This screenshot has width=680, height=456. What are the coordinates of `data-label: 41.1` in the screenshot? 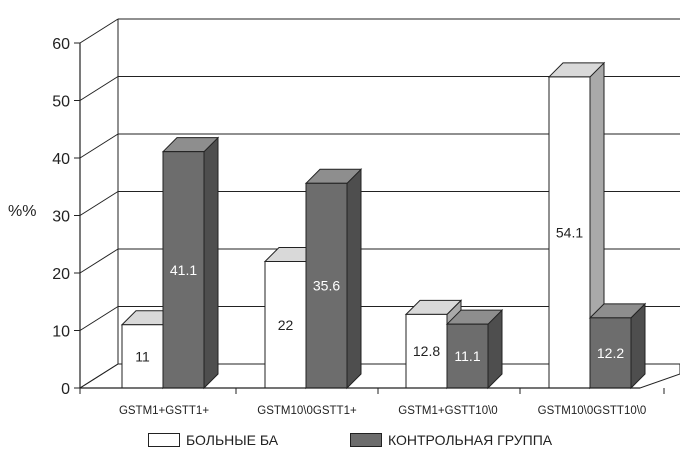 It's located at (183, 270).